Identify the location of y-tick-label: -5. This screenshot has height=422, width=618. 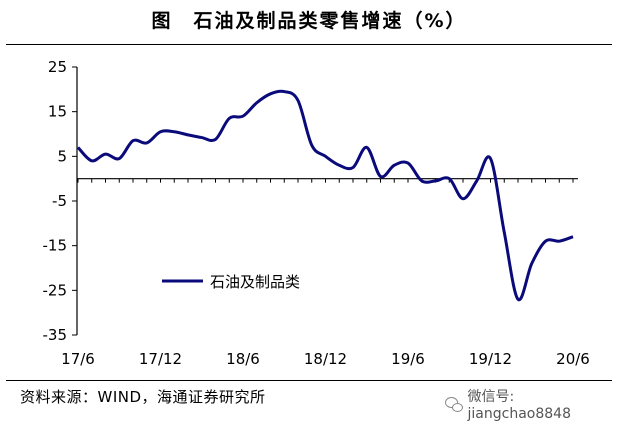
(59, 201).